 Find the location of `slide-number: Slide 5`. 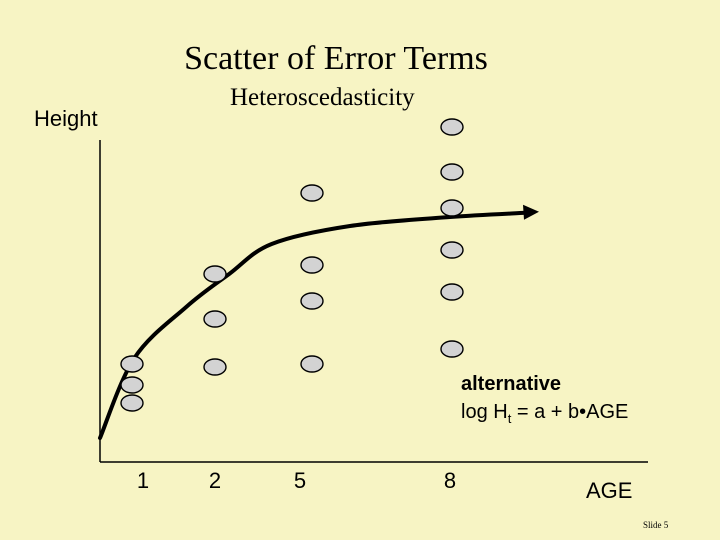

slide-number: Slide 5 is located at coordinates (656, 525).